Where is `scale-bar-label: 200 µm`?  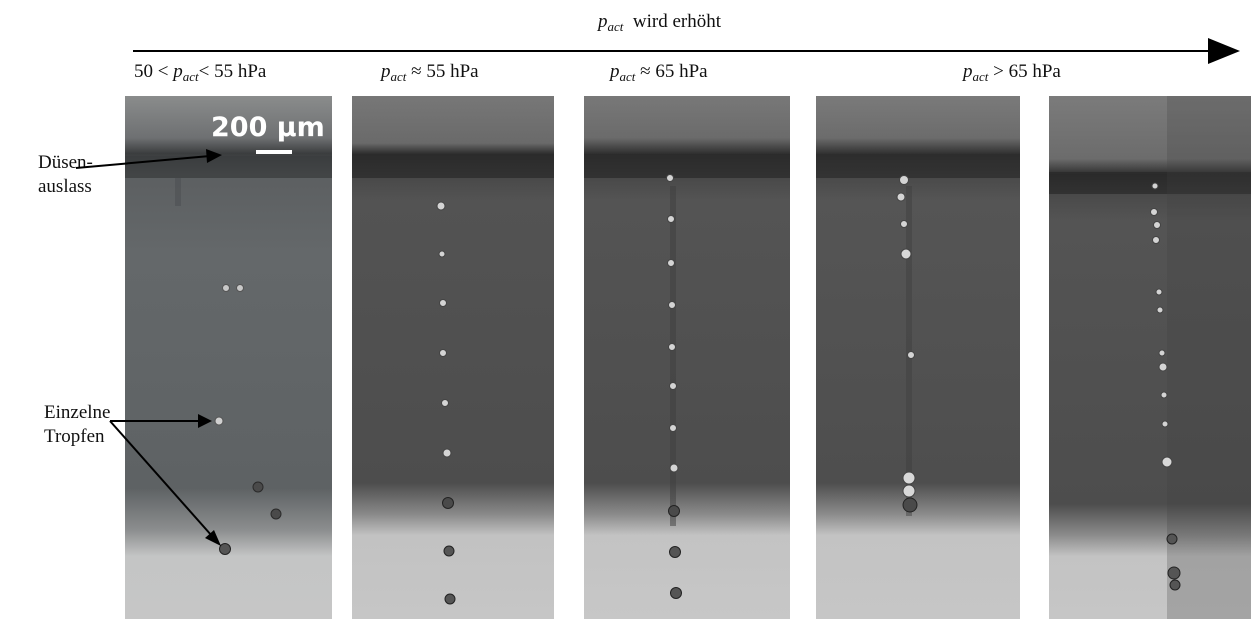
scale-bar-label: 200 µm is located at coordinates (268, 127).